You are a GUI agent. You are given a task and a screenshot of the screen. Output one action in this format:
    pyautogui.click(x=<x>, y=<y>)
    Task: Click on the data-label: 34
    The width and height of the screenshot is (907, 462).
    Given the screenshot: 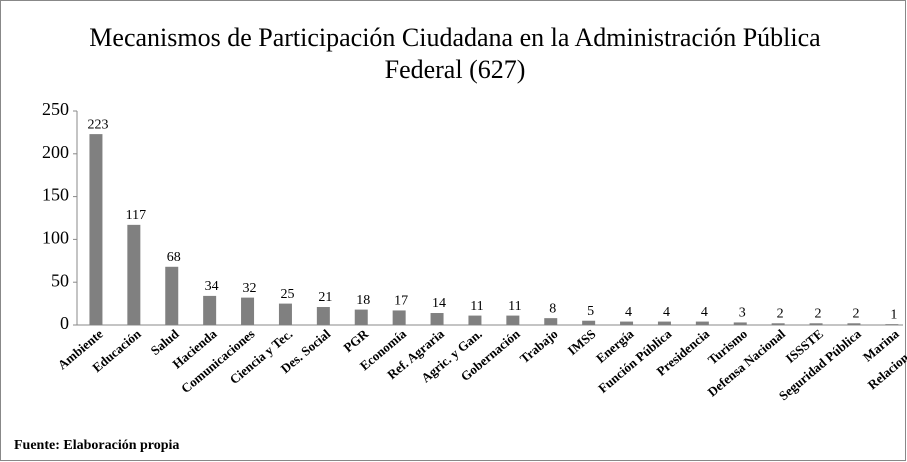 What is the action you would take?
    pyautogui.click(x=212, y=286)
    